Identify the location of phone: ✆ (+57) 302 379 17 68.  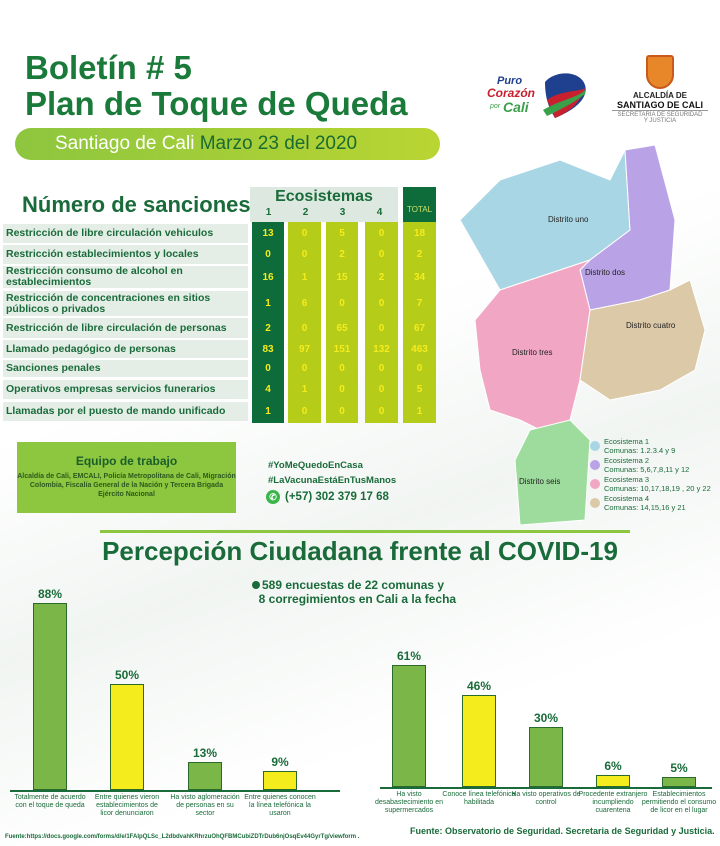
(327, 497).